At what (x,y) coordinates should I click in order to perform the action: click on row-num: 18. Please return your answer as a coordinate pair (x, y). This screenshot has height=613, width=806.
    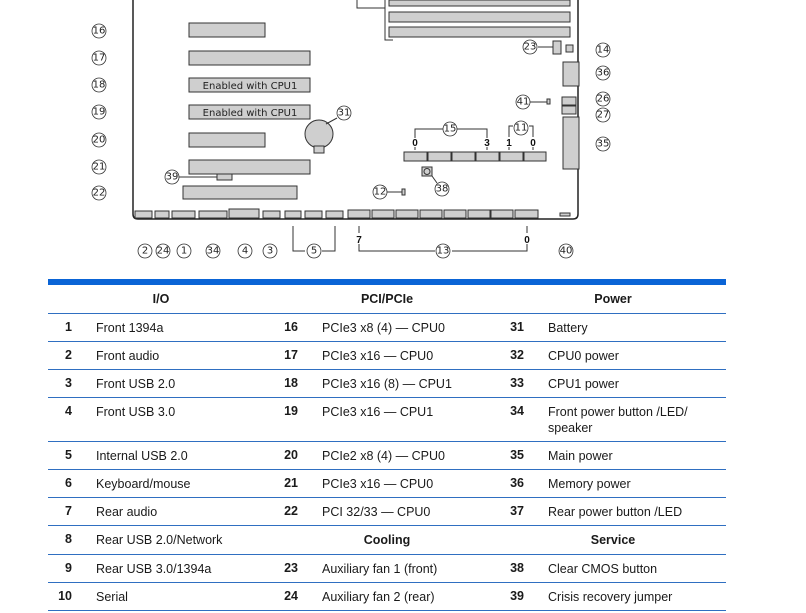
    Looking at the image, I should click on (292, 383).